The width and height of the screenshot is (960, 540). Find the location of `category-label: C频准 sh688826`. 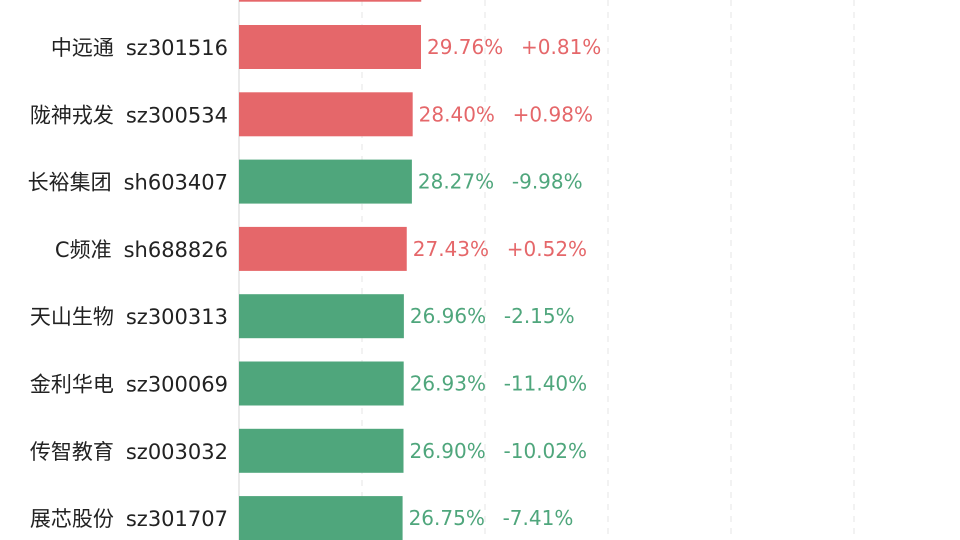

category-label: C频准 sh688826 is located at coordinates (141, 250).